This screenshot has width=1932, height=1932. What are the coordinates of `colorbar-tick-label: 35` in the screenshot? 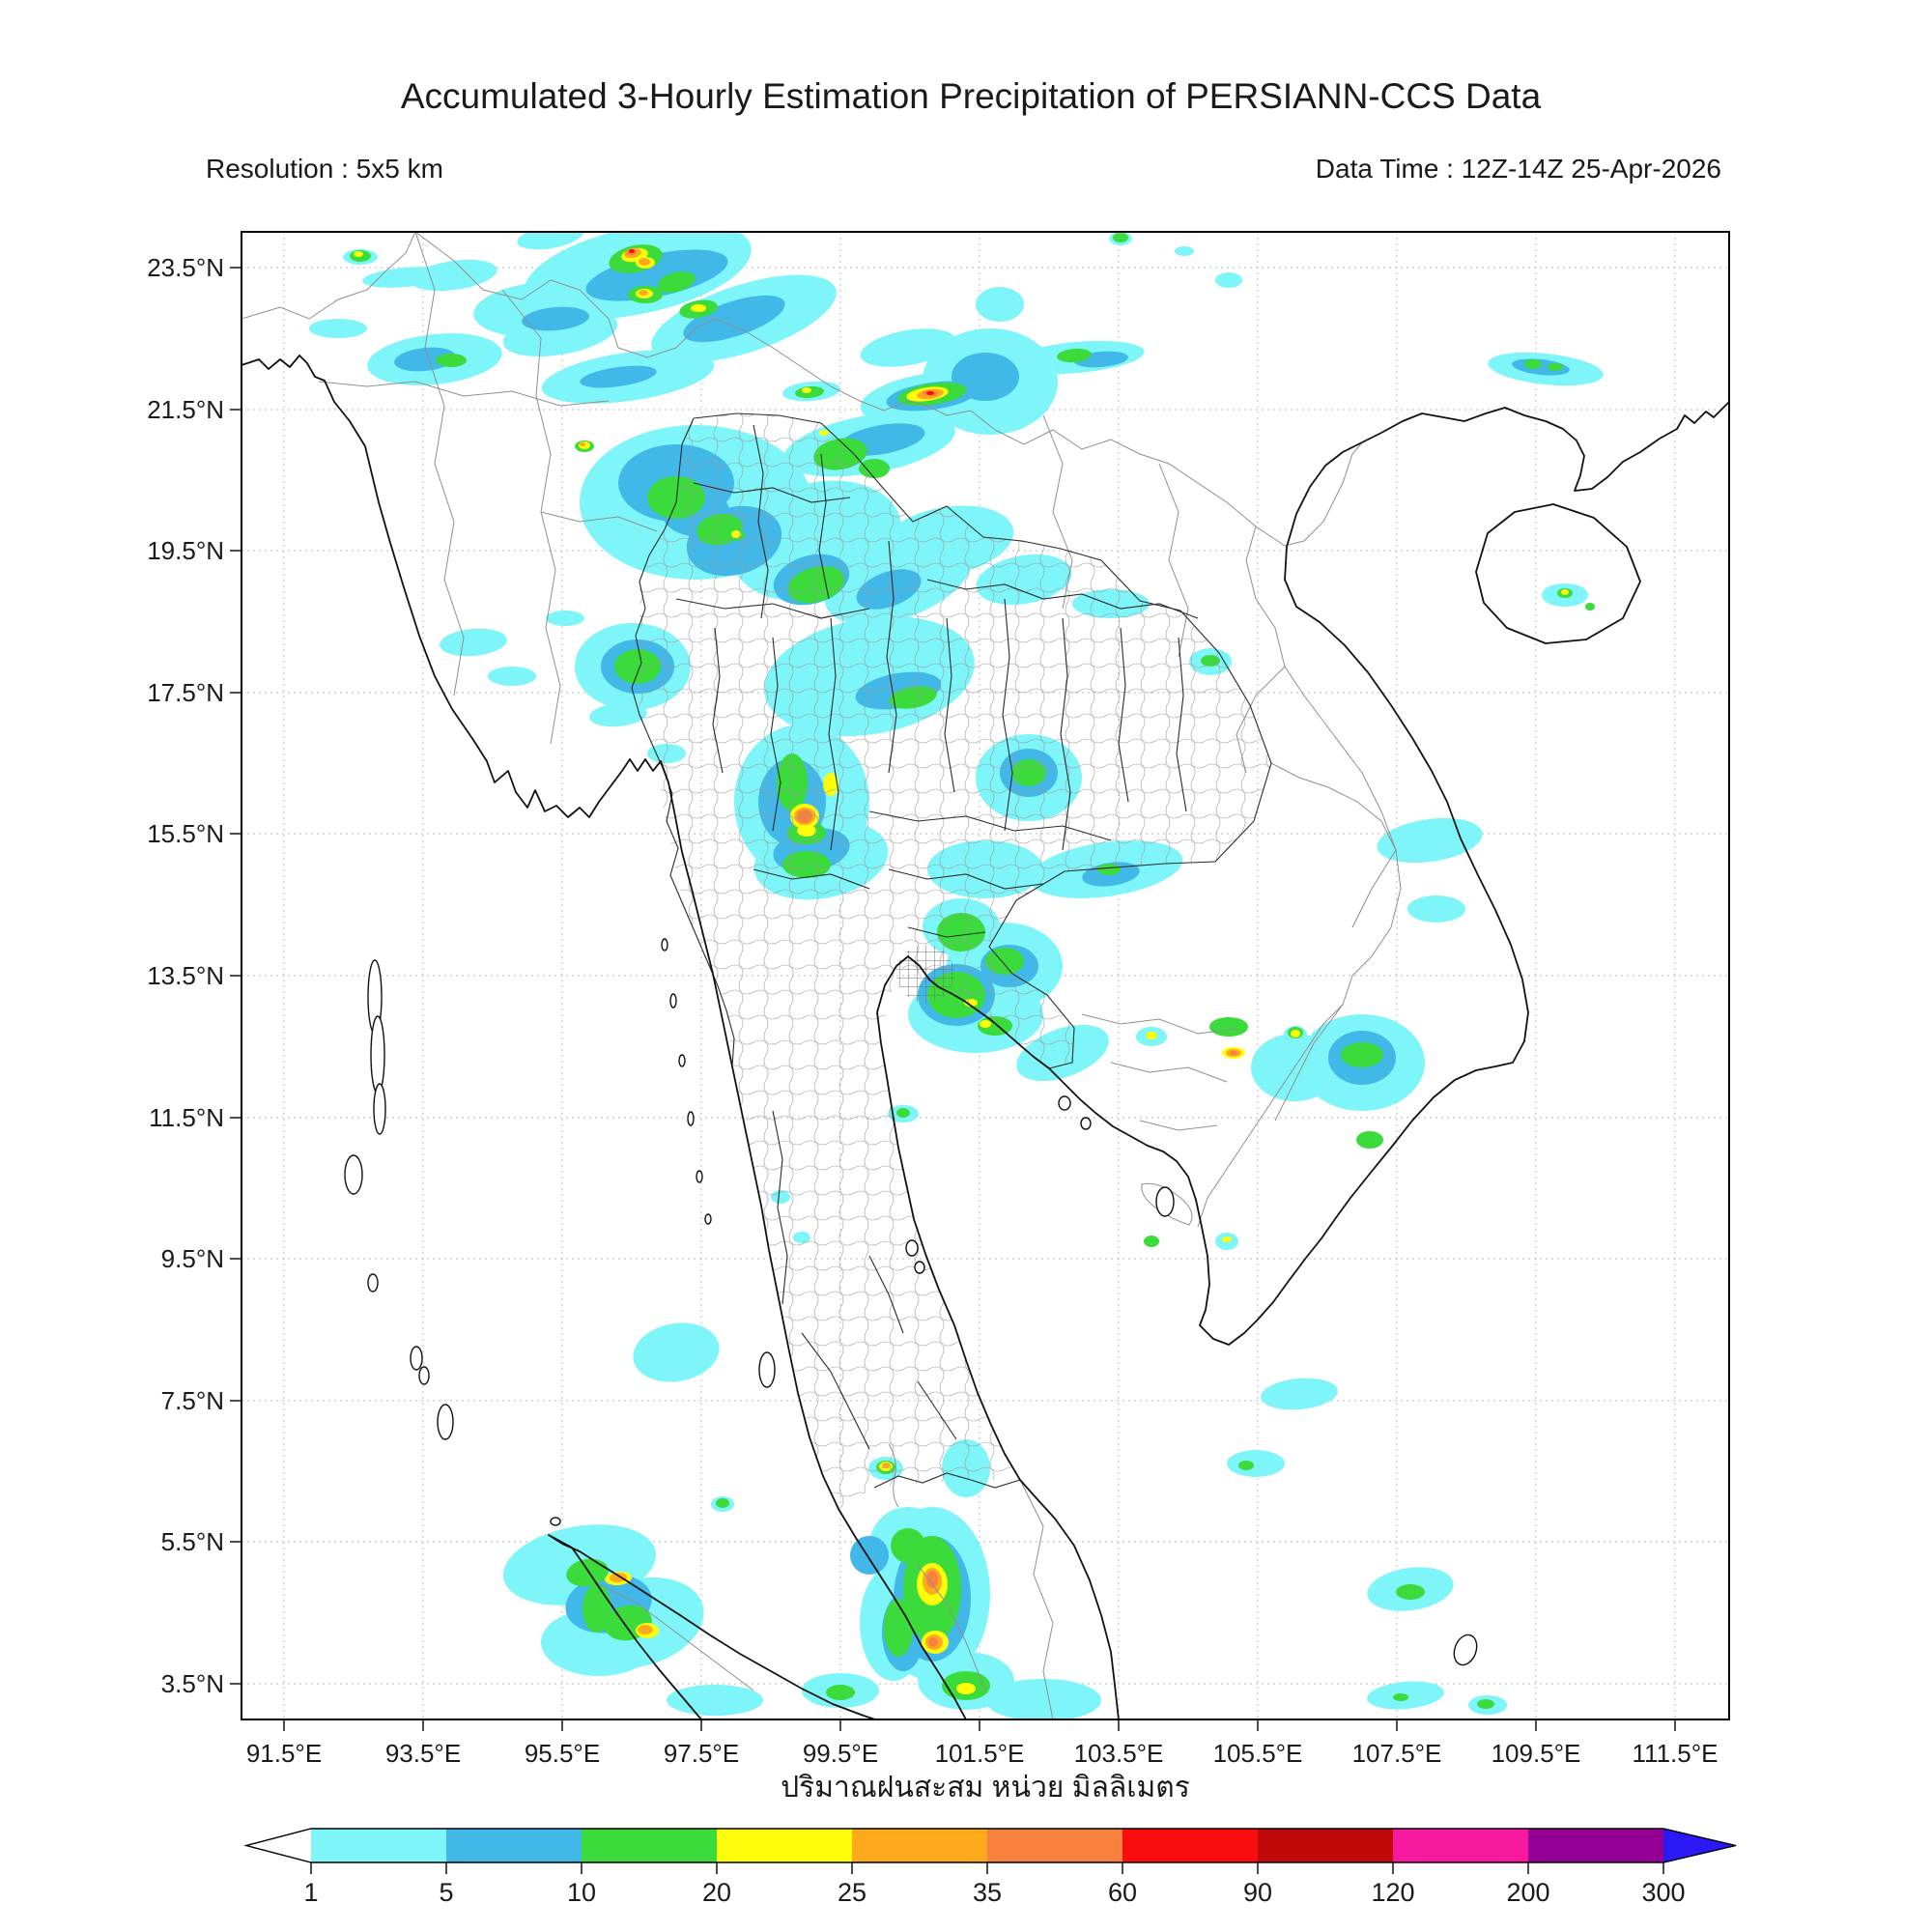 It's located at (987, 1892).